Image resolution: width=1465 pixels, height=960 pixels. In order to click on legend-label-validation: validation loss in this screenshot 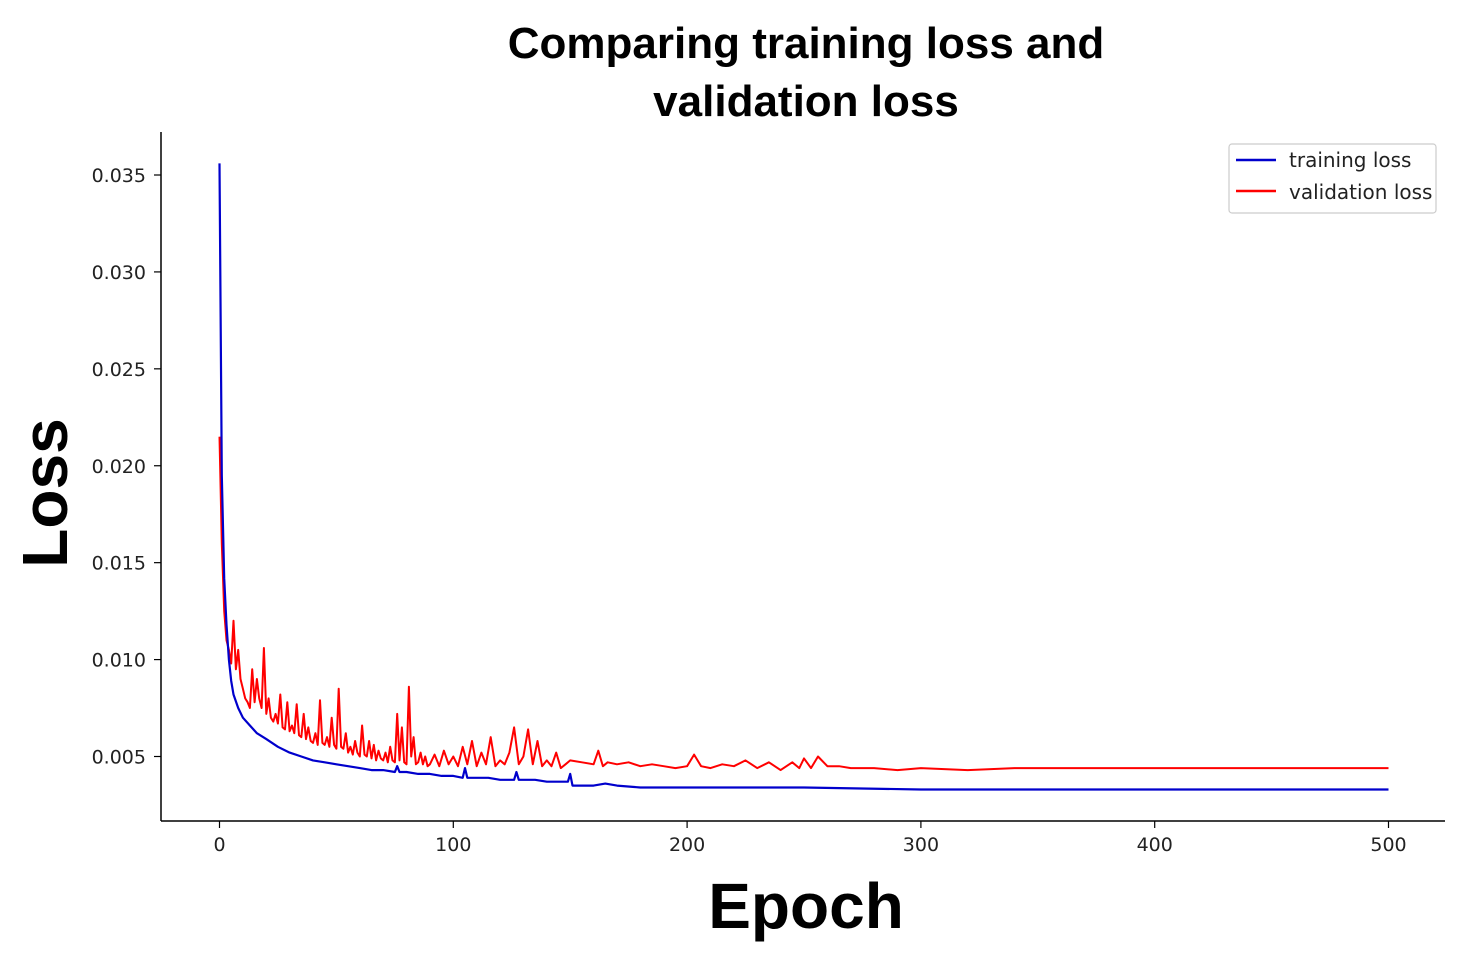, I will do `click(1360, 192)`.